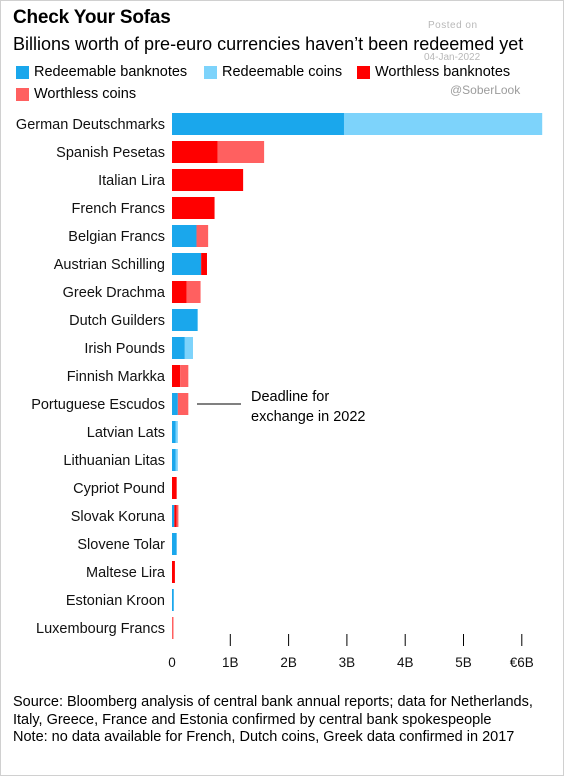 This screenshot has height=776, width=564. Describe the element at coordinates (443, 72) in the screenshot. I see `legend-label: Worthless banknotes` at that location.